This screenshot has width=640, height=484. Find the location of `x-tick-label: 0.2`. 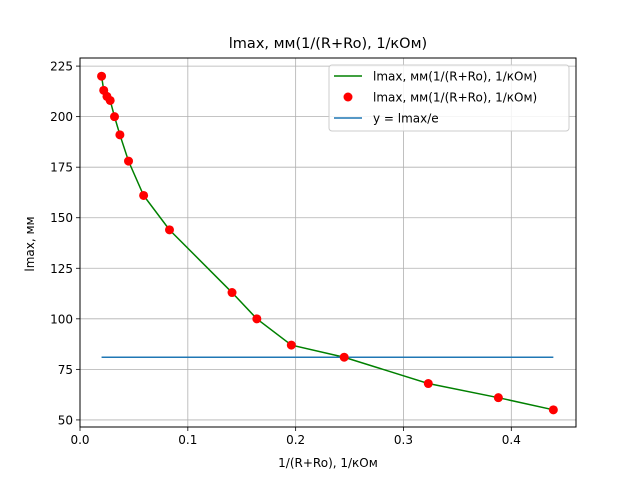

x-tick-label: 0.2 is located at coordinates (295, 440).